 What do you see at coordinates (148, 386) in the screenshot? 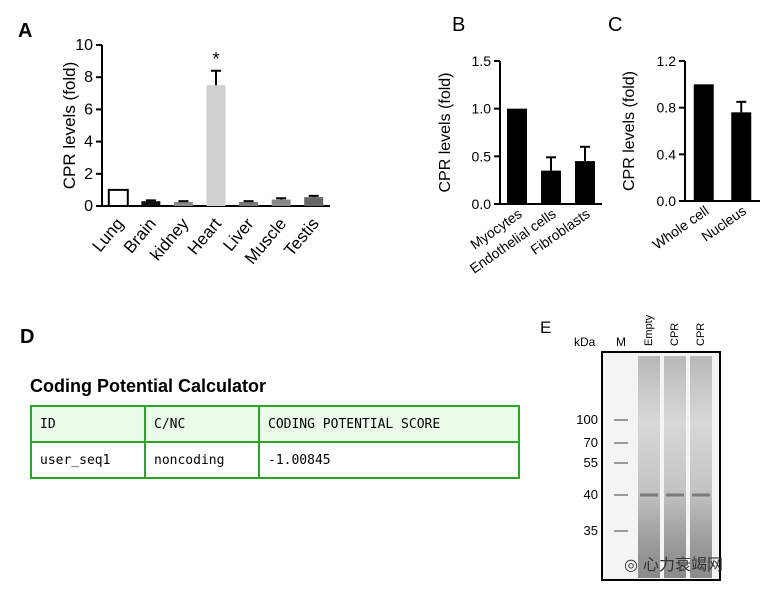
I see `cpc-title: Coding Potential Calculator` at bounding box center [148, 386].